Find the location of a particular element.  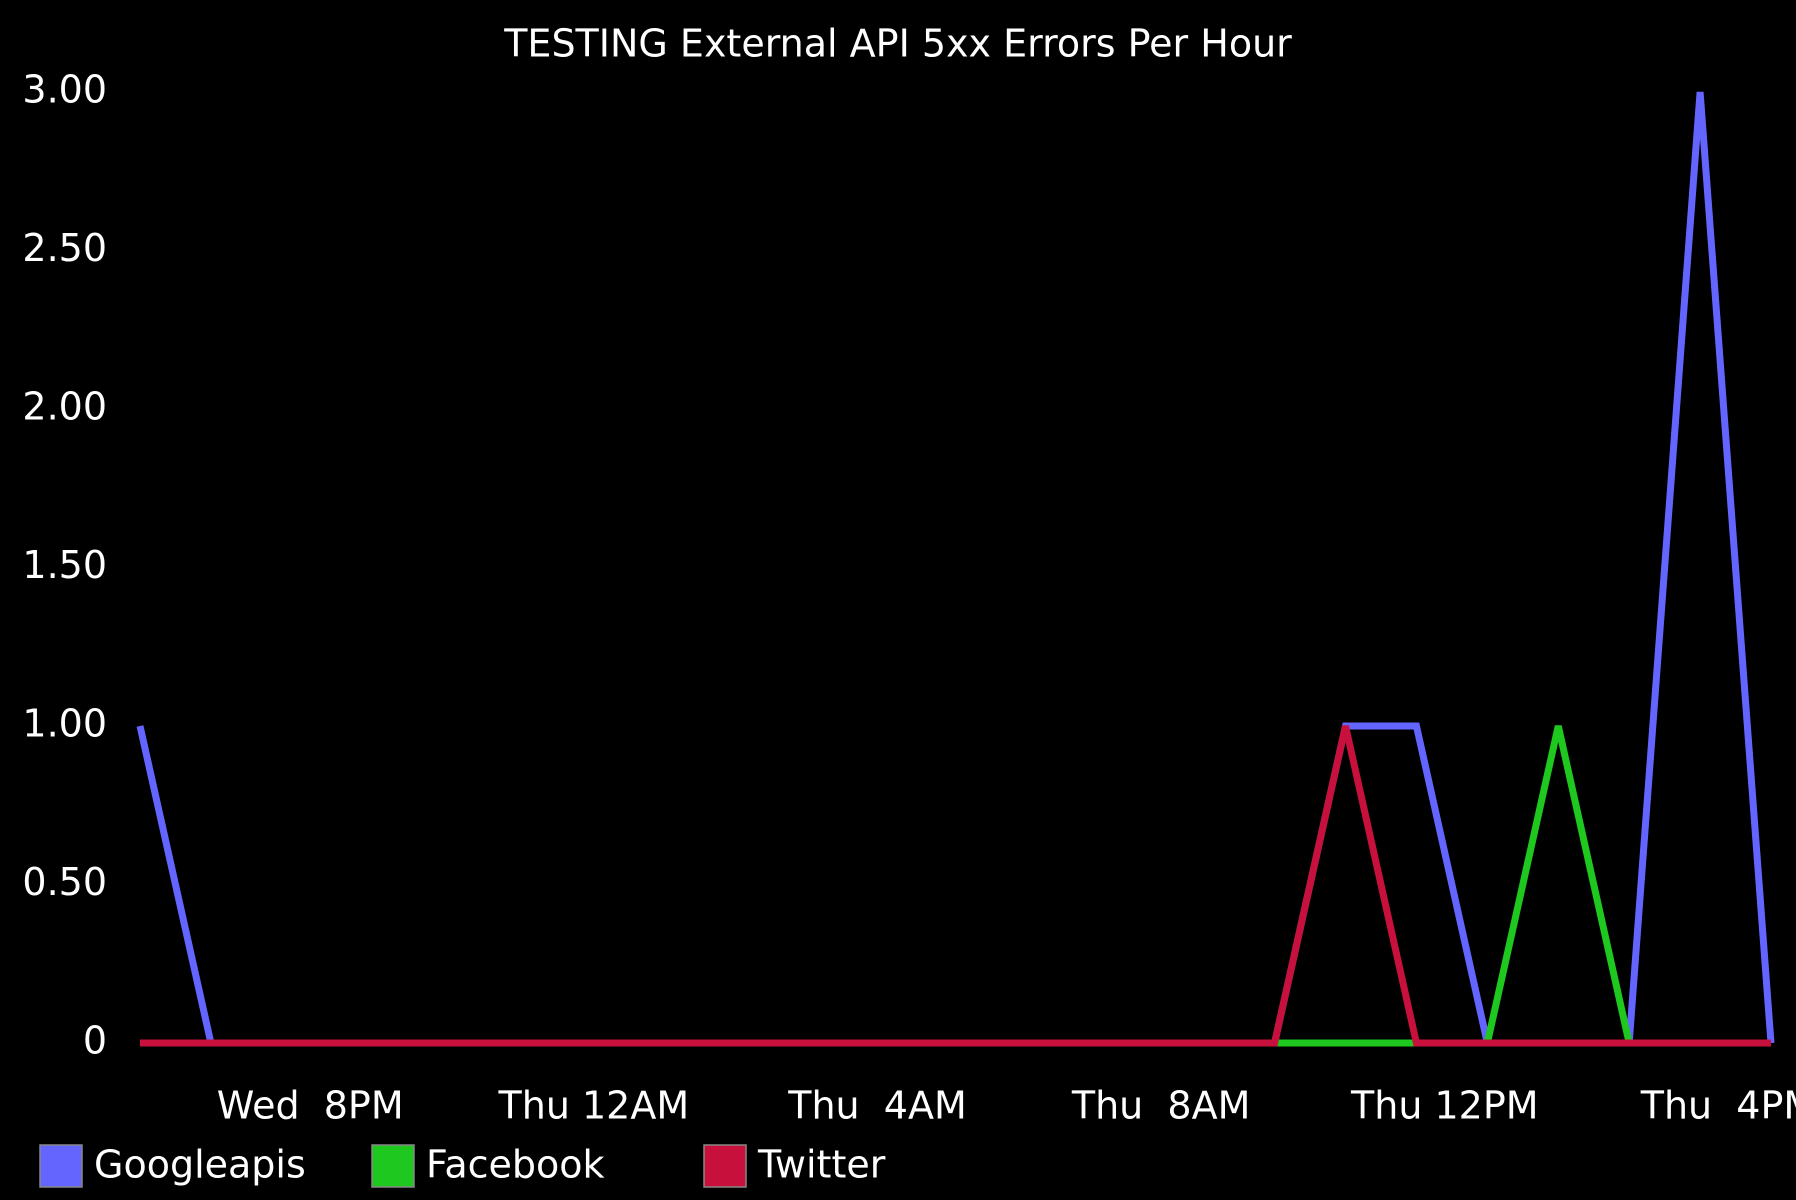

x-tick-label: Thu 8AM is located at coordinates (1161, 1106).